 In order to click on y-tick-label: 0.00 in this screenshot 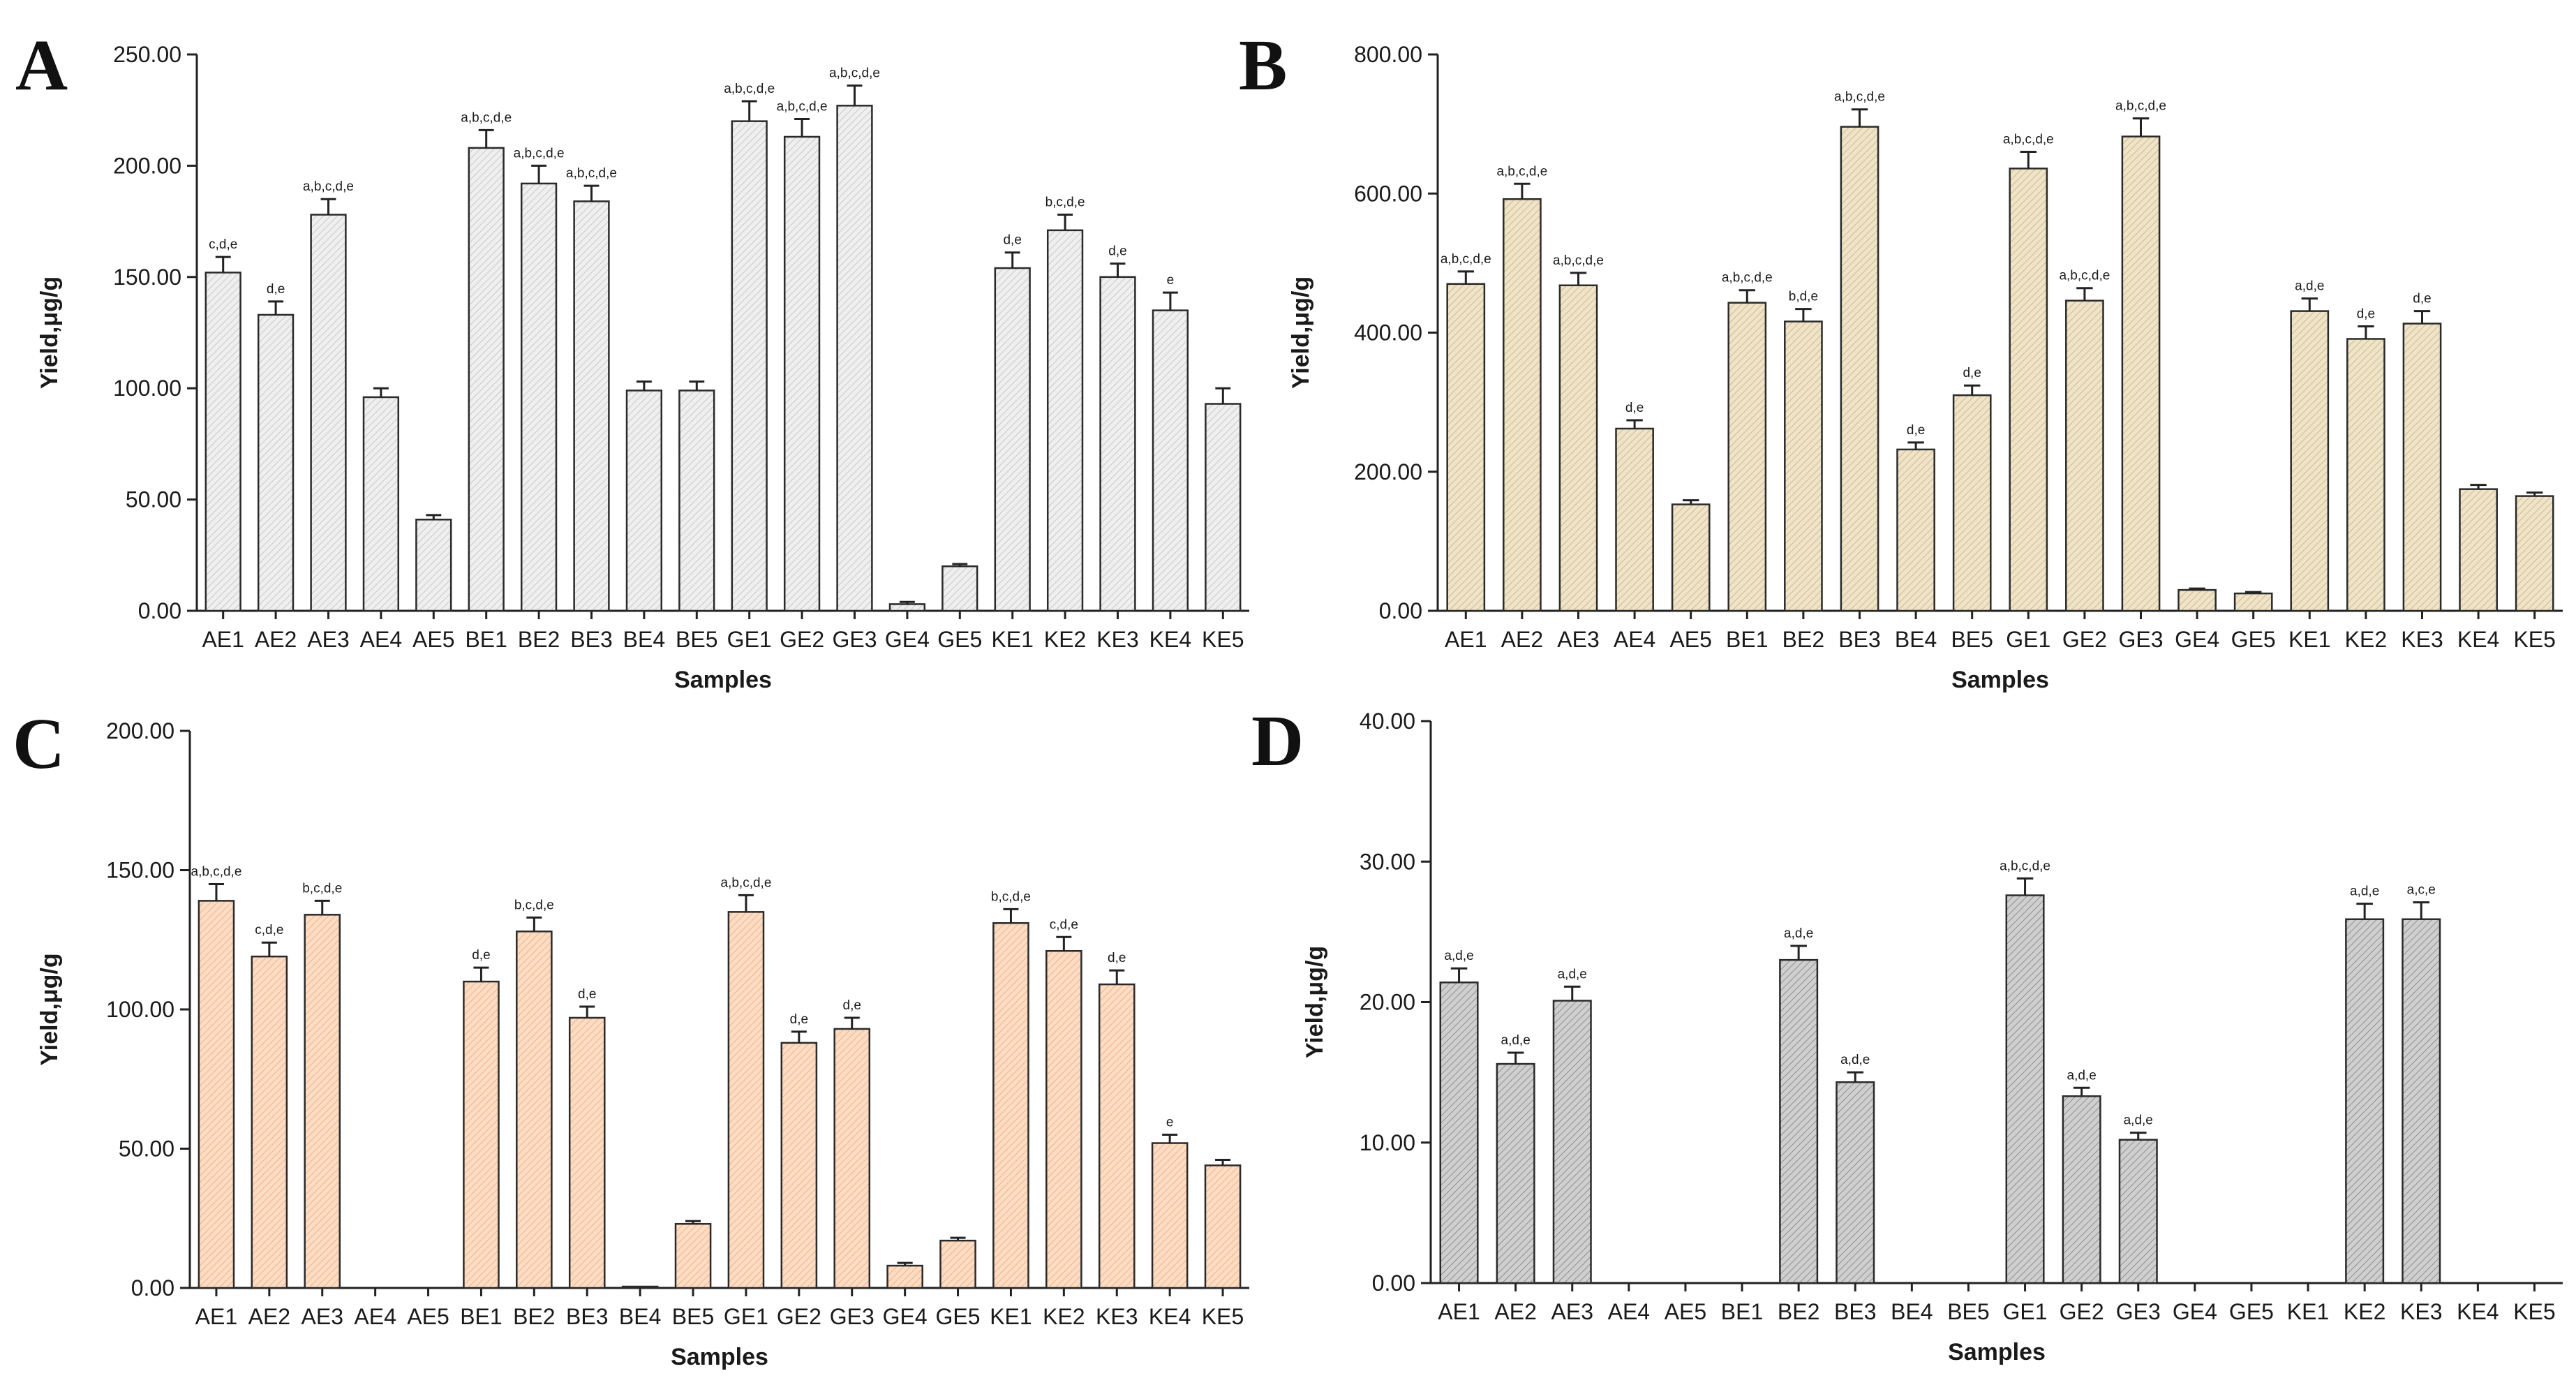, I will do `click(1400, 610)`.